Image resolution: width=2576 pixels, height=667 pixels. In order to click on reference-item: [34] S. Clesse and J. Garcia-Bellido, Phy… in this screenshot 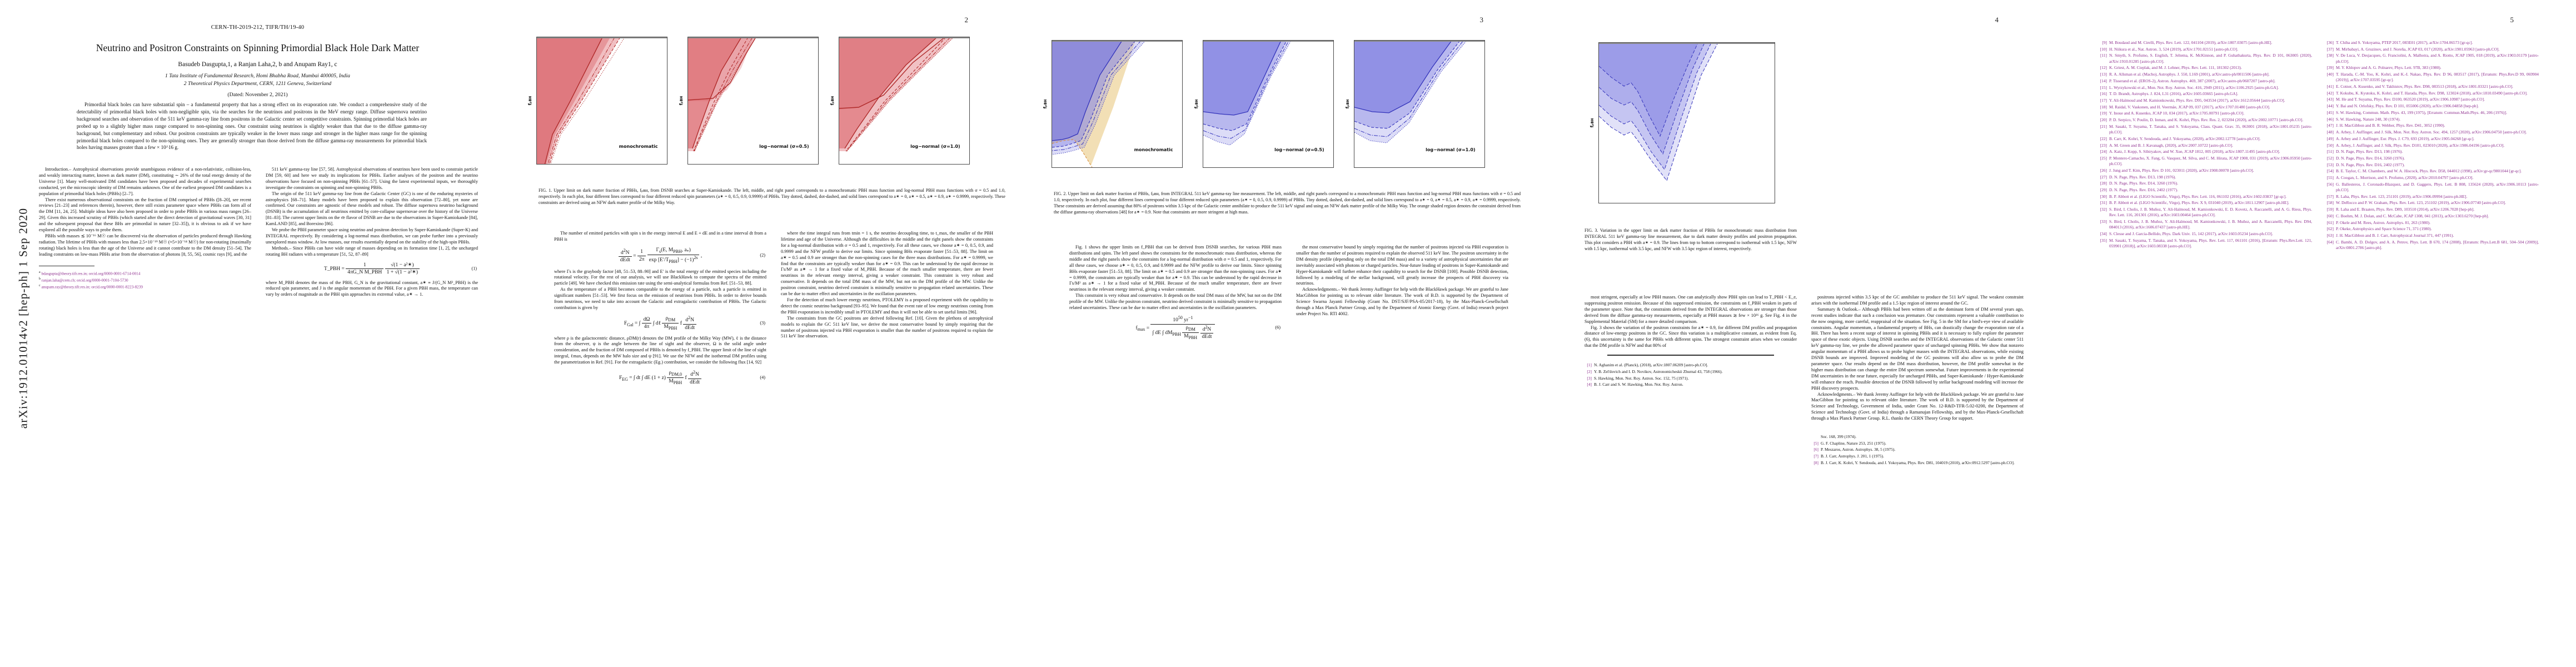, I will do `click(2206, 234)`.